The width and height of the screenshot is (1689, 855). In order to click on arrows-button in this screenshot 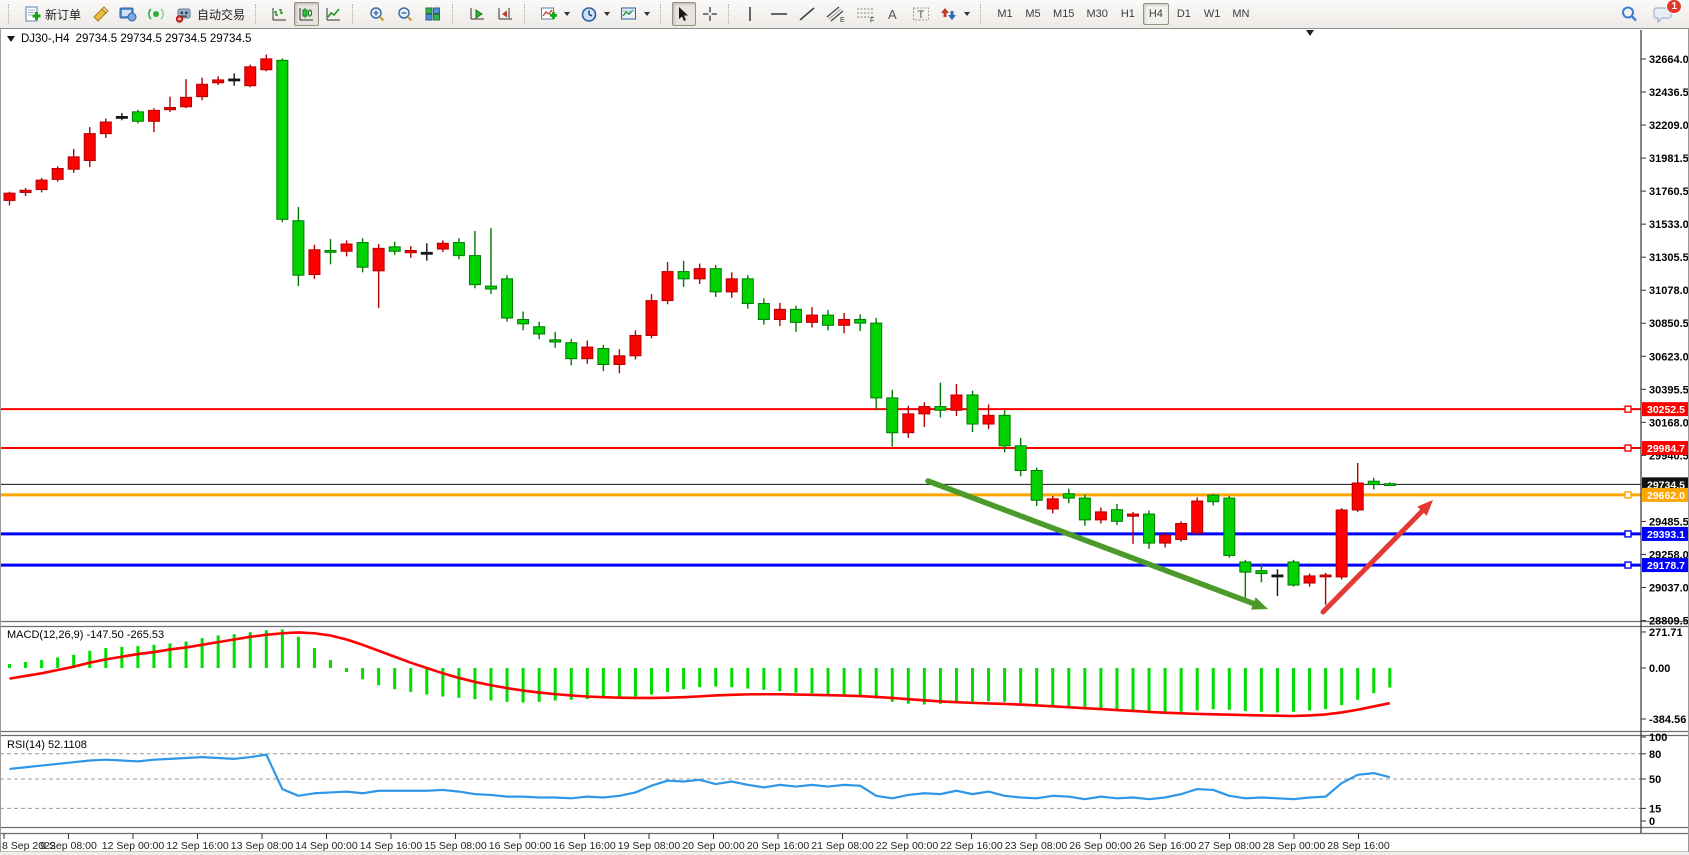, I will do `click(955, 14)`.